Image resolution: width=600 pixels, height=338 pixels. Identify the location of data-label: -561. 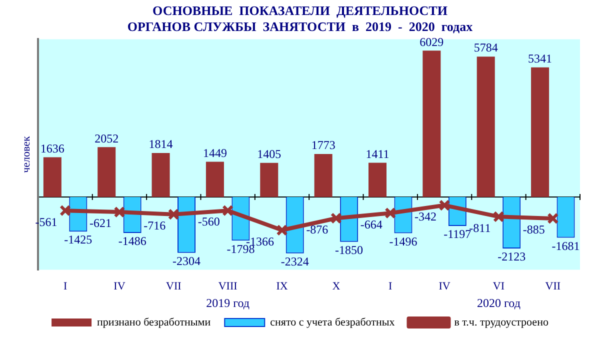
(46, 221).